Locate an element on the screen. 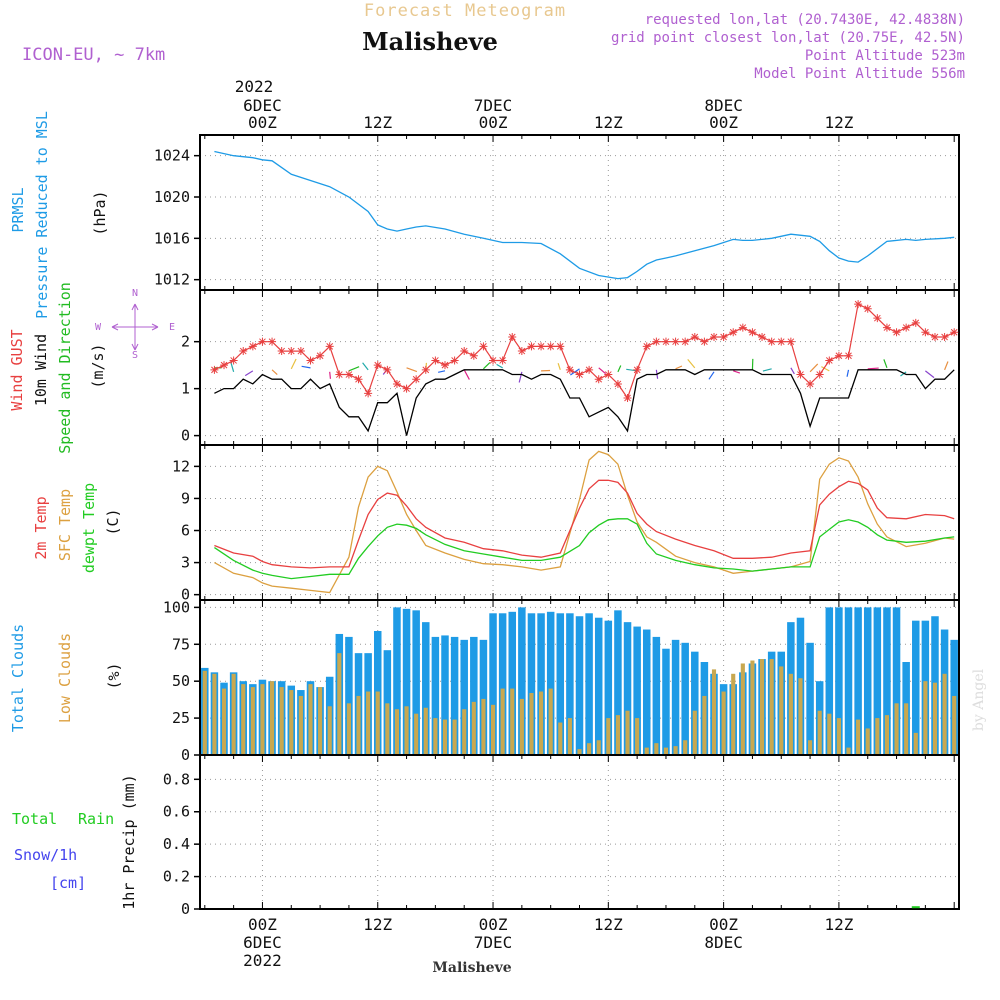 The width and height of the screenshot is (1000, 1000). temp-ytick-label: 6 is located at coordinates (185, 531).